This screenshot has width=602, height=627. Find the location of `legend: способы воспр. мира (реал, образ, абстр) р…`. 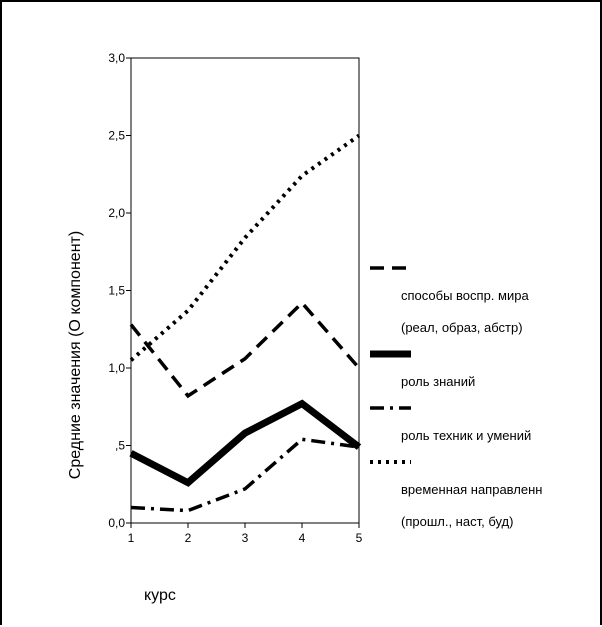

legend: способы воспр. мира (реал, образ, абстр) р… is located at coordinates (456, 397).